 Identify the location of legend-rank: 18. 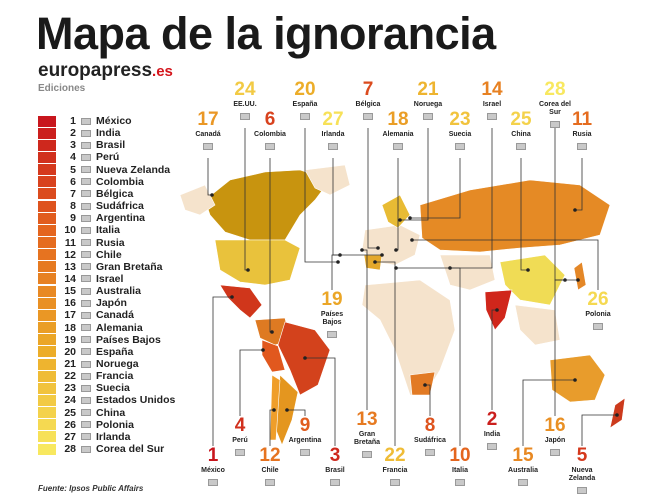
(70, 327).